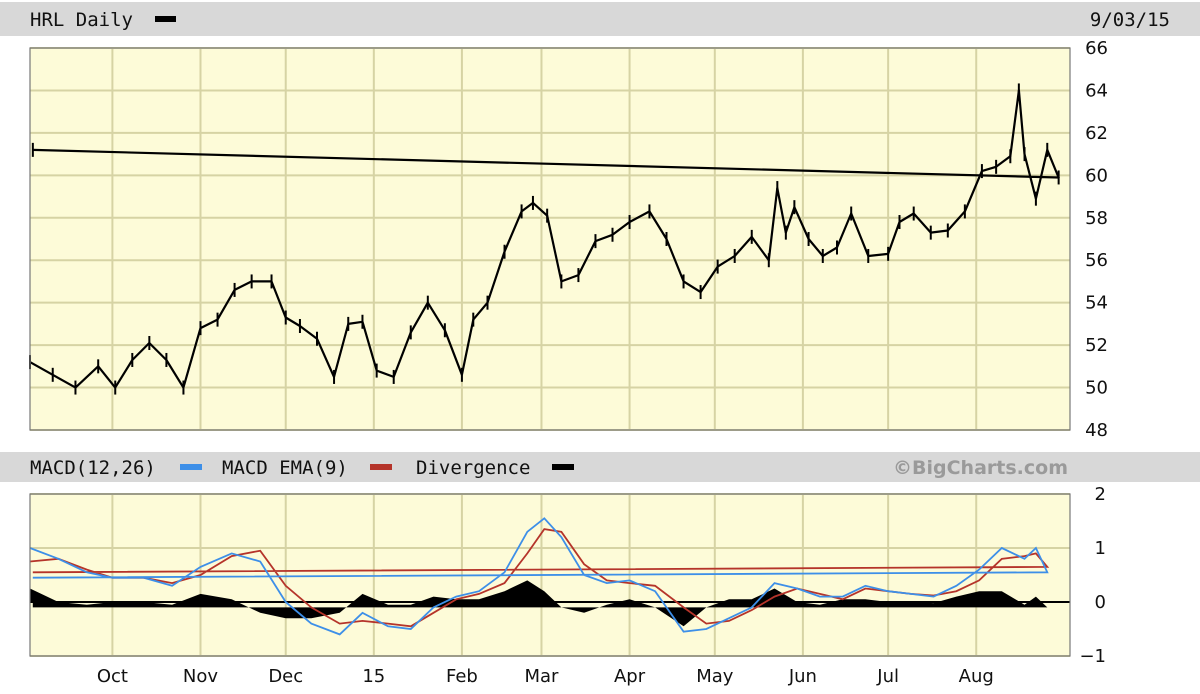  What do you see at coordinates (1096, 303) in the screenshot?
I see `price-y-tick-label: 54` at bounding box center [1096, 303].